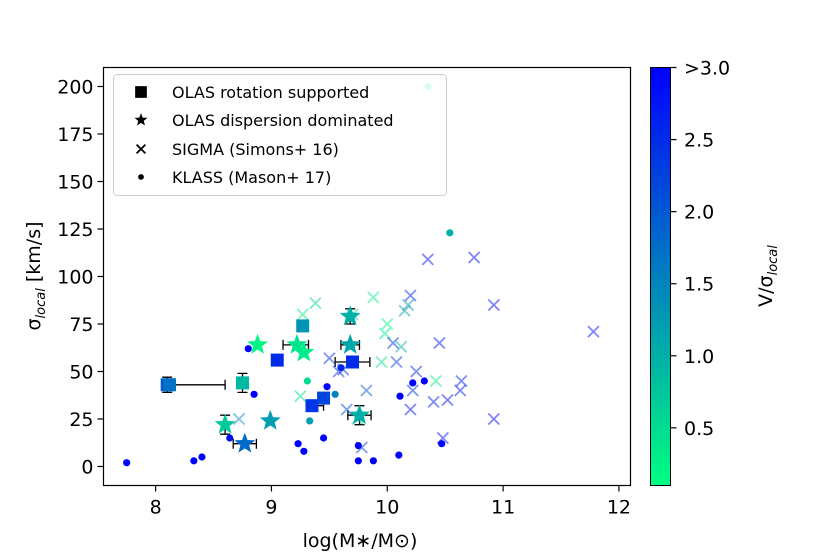 This screenshot has height=554, width=830. Describe the element at coordinates (75, 183) in the screenshot. I see `y-tick-label-6: 150` at that location.